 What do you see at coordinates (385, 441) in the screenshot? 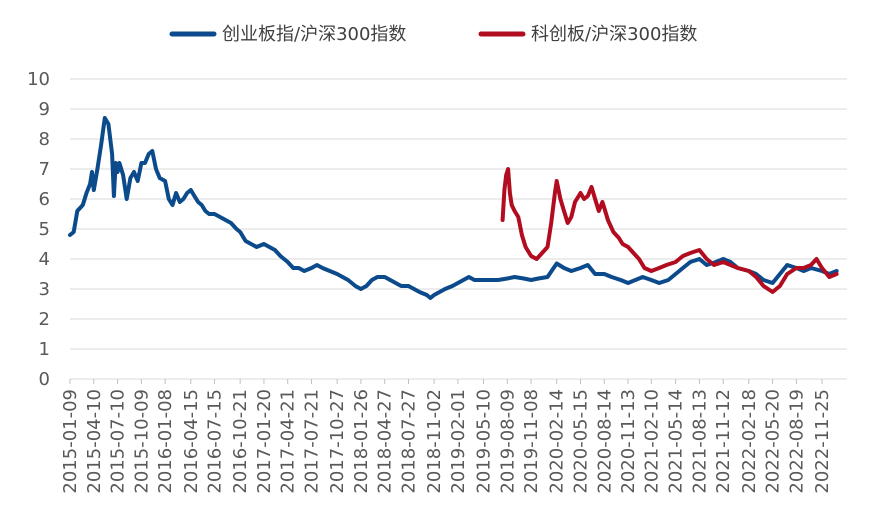
I see `x-tick-label: 2018-04-27` at bounding box center [385, 441].